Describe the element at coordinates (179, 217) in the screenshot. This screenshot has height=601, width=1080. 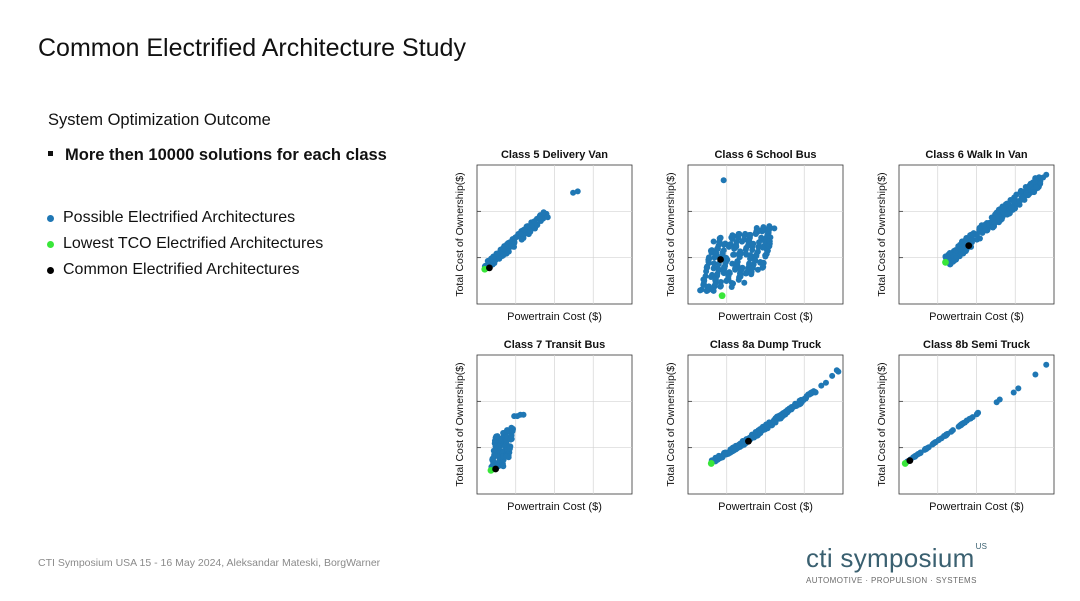
I see `legend-label: Possible Electrified Architectures` at that location.